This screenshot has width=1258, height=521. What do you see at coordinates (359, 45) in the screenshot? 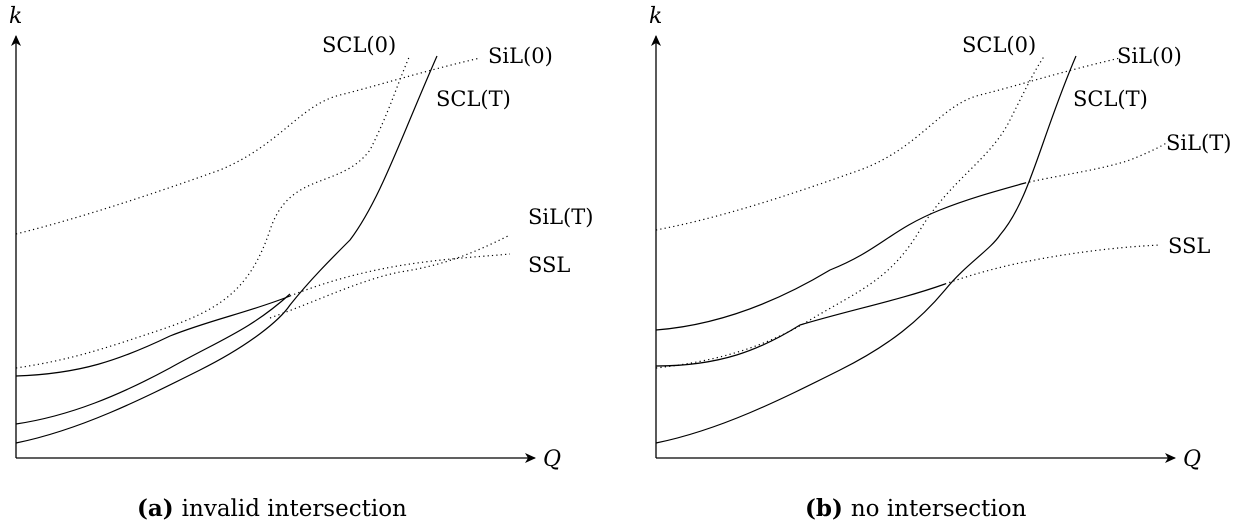
I see `panel-a-scl0-label: SCL(0)` at bounding box center [359, 45].